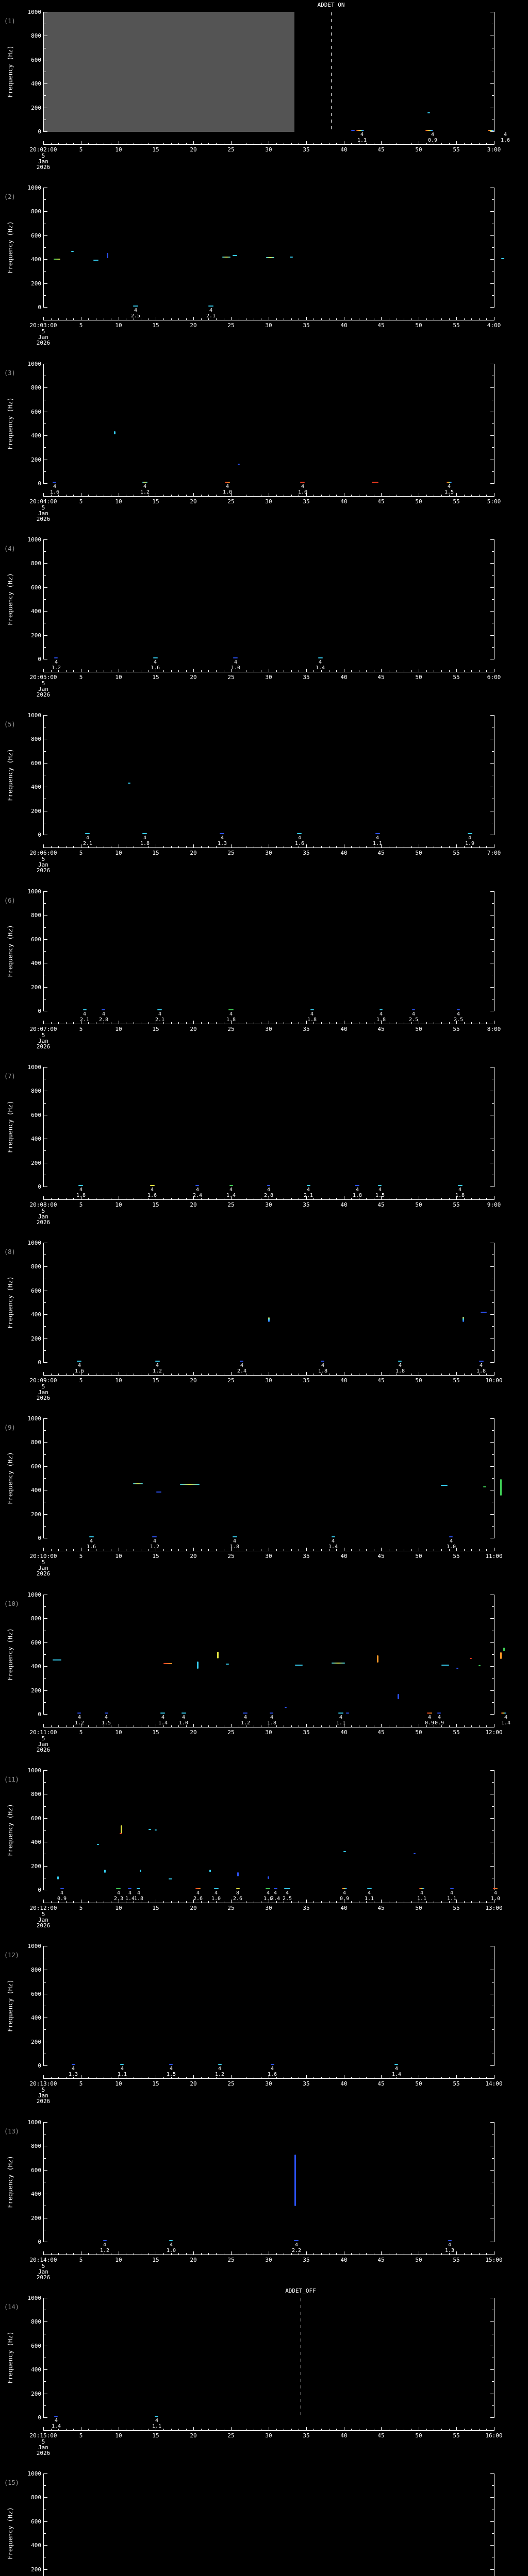  What do you see at coordinates (451, 1547) in the screenshot?
I see `call-score-label: 1.0` at bounding box center [451, 1547].